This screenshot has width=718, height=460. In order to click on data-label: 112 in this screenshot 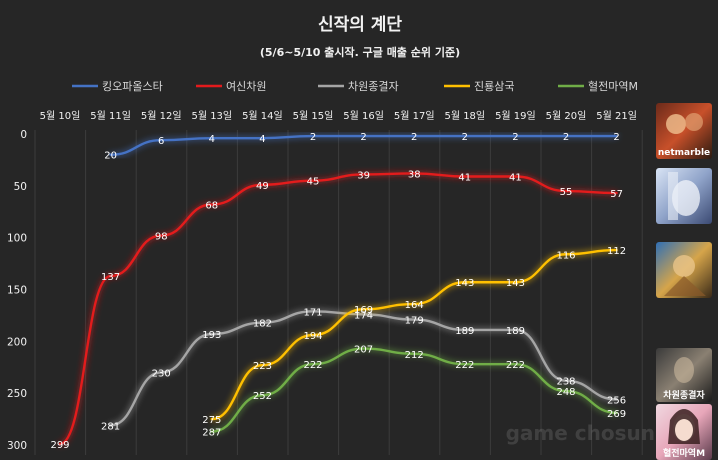, I will do `click(616, 251)`.